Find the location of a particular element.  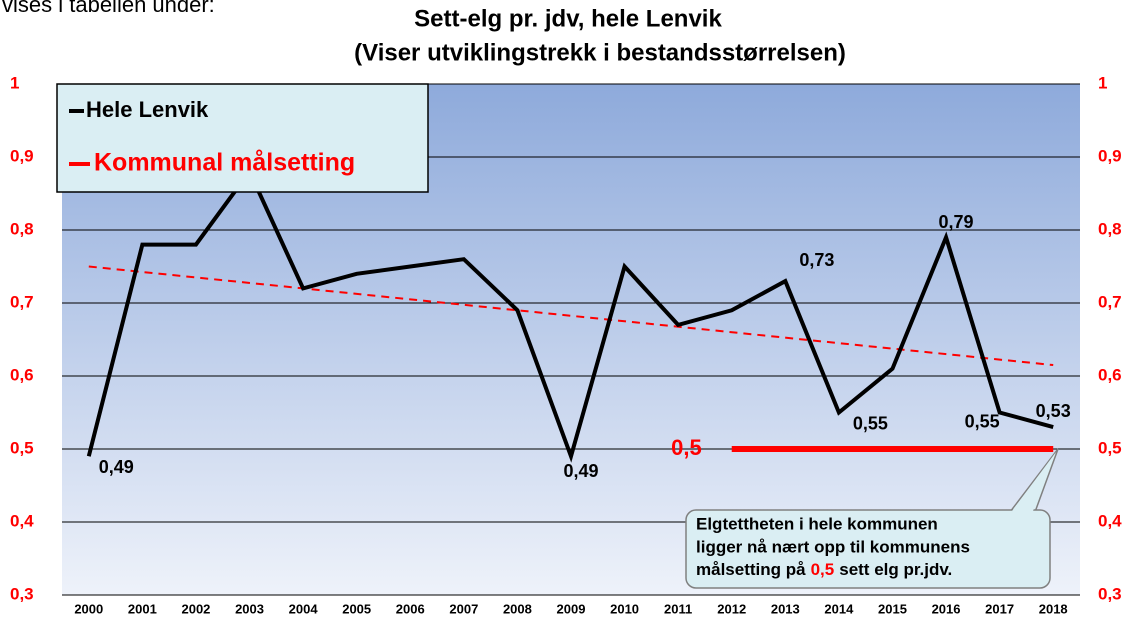

x-tick-label: 2018 is located at coordinates (1053, 608).